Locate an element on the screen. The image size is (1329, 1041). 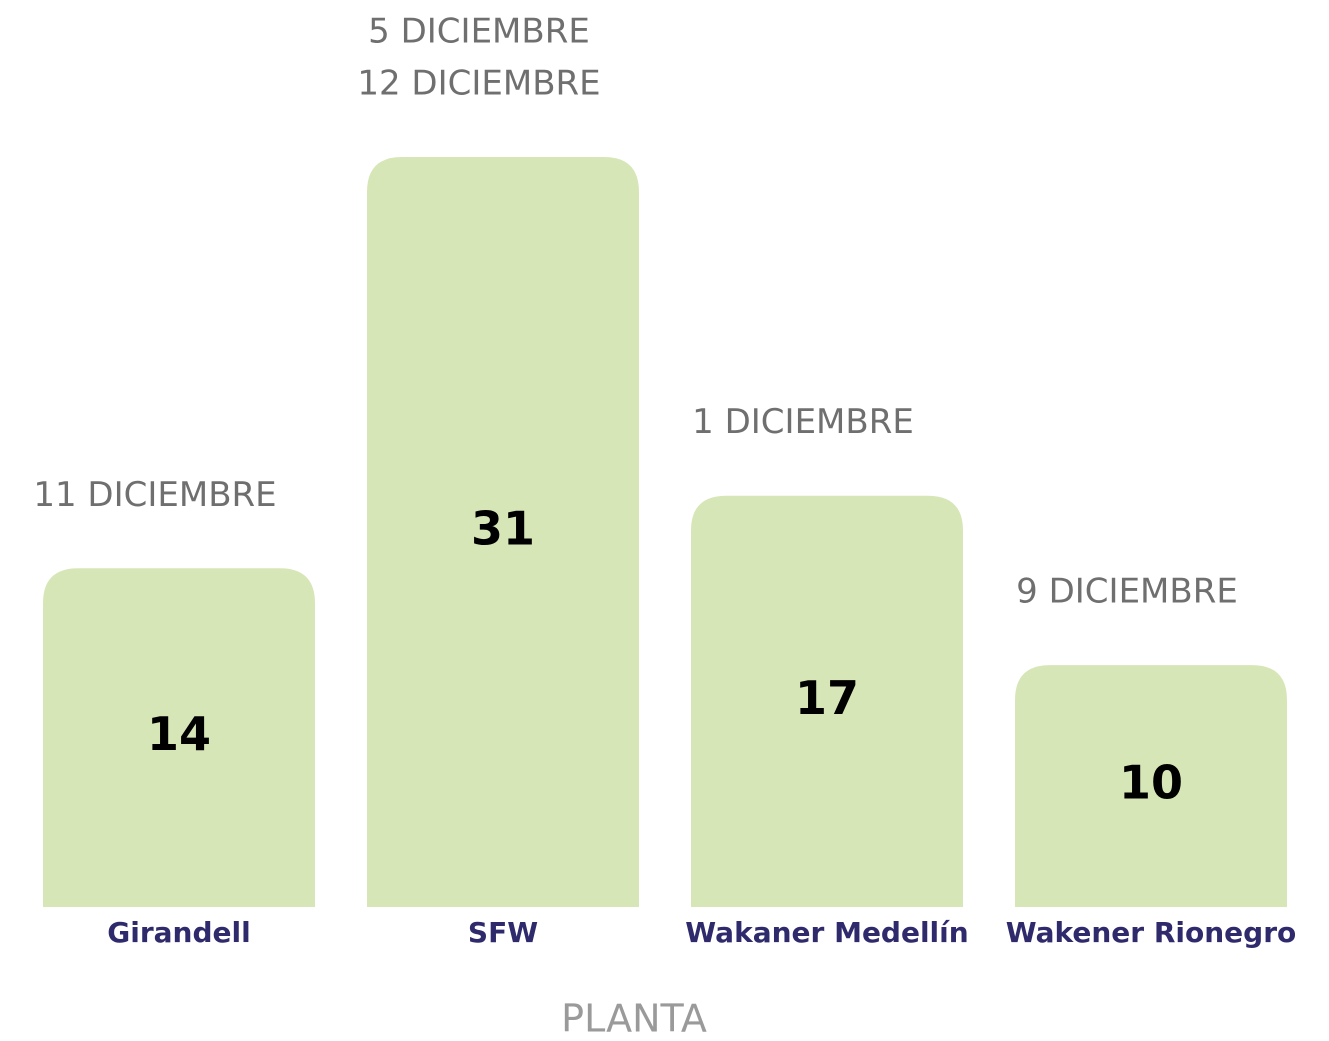
value-label: 31 is located at coordinates (503, 529).